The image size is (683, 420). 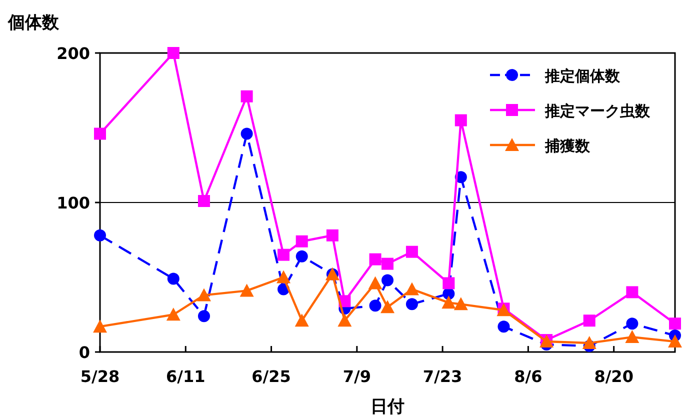 I want to click on x-tick-label: 6/25, so click(x=271, y=376).